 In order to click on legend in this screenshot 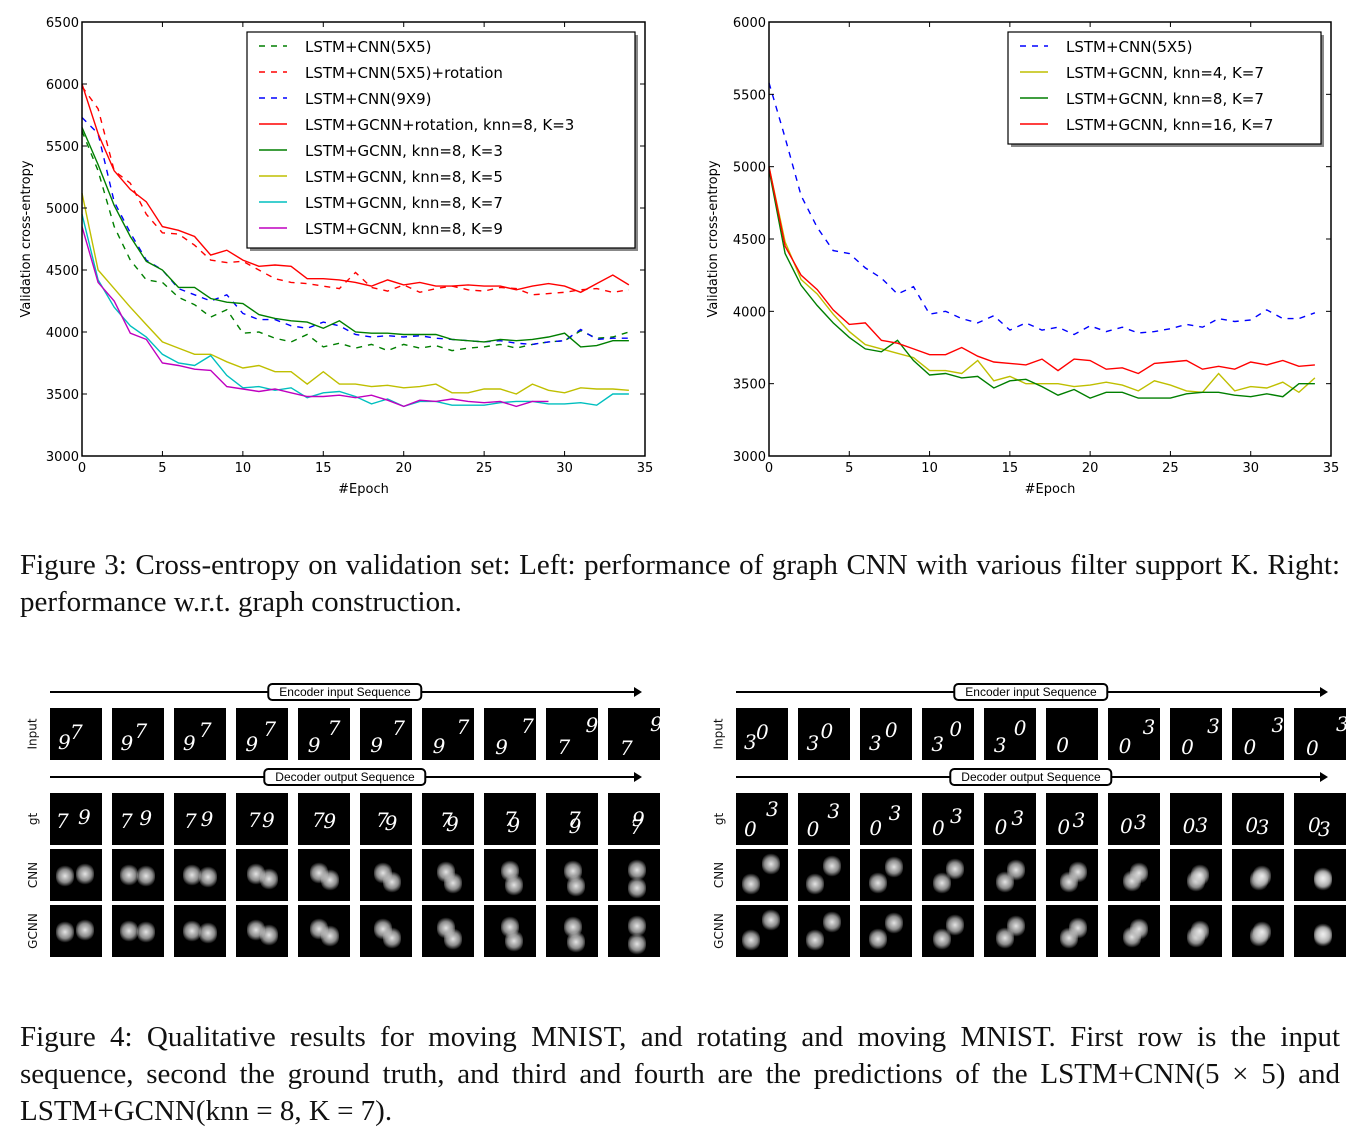, I will do `click(441, 140)`.